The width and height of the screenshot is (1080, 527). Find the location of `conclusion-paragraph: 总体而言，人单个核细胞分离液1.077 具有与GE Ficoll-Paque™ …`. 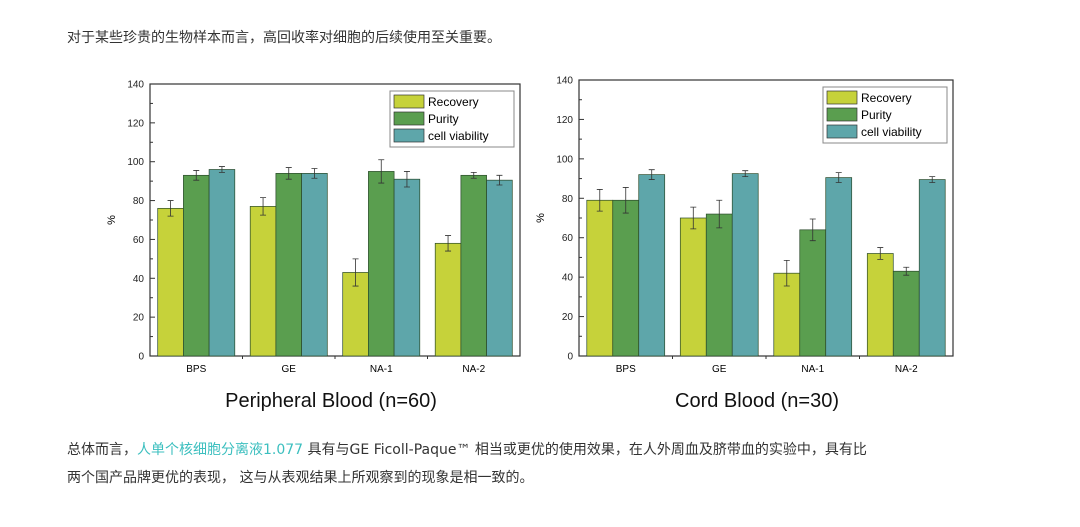

conclusion-paragraph: 总体而言，人单个核细胞分离液1.077 具有与GE Ficoll-Paque™ … is located at coordinates (467, 464).